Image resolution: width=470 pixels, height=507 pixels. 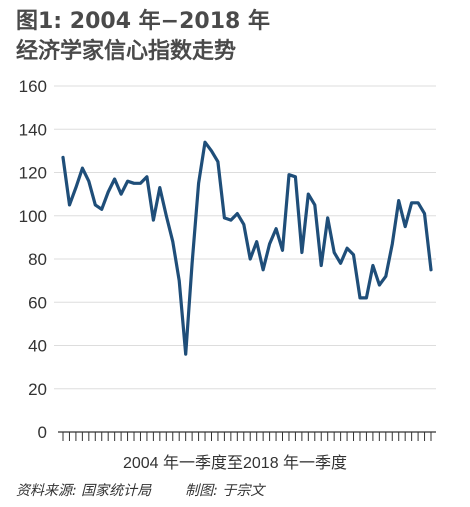 I want to click on x-axis, so click(x=247, y=436).